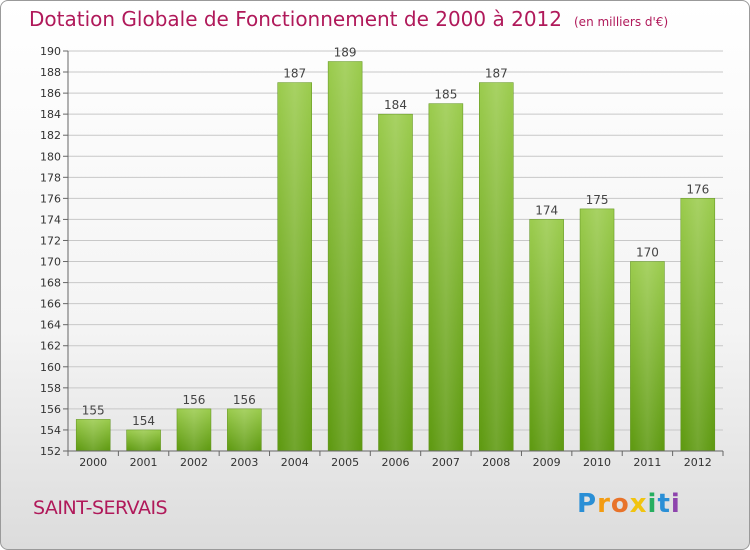  I want to click on x-tick-label: 2010, so click(597, 462).